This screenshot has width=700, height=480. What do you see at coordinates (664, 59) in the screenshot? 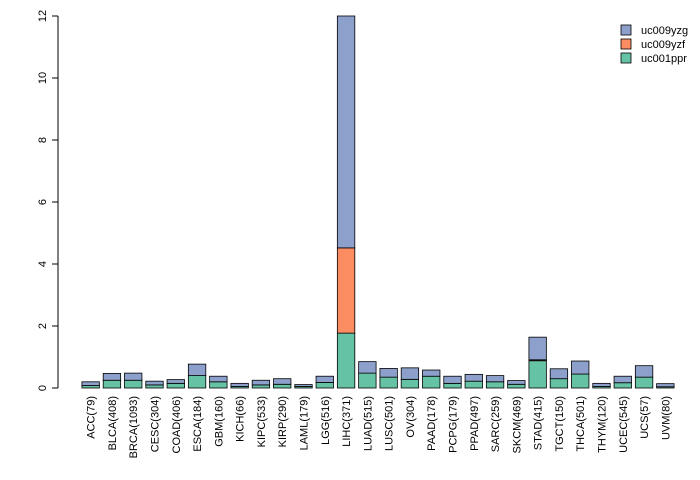
I see `legend-label-uc001ppr: uc001ppr` at bounding box center [664, 59].